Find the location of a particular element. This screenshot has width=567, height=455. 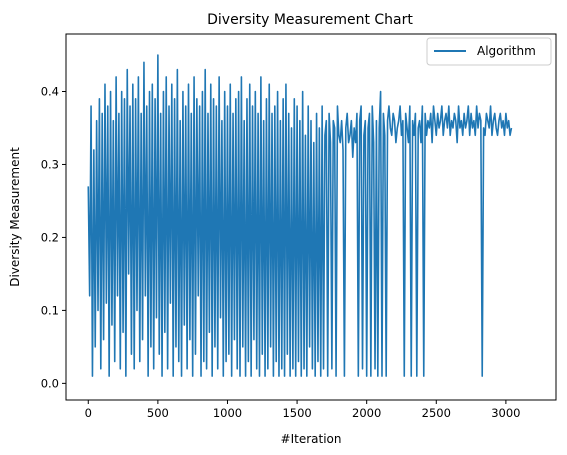

legend-box is located at coordinates (489, 51).